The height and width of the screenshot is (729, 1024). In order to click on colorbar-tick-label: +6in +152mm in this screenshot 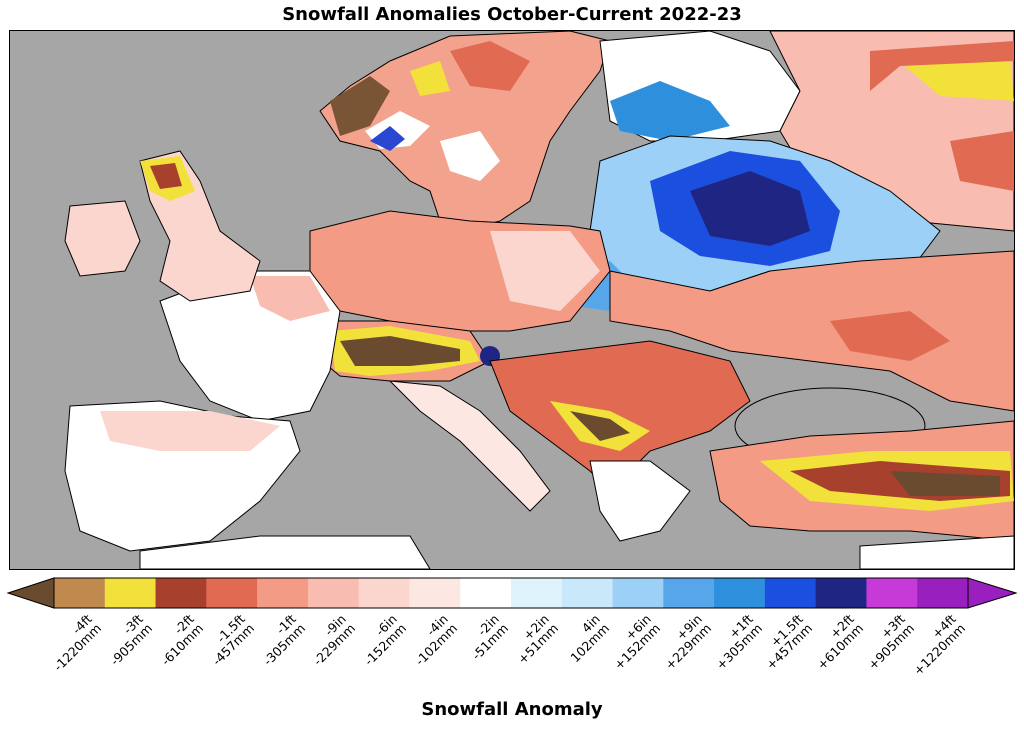, I will do `click(637, 642)`.